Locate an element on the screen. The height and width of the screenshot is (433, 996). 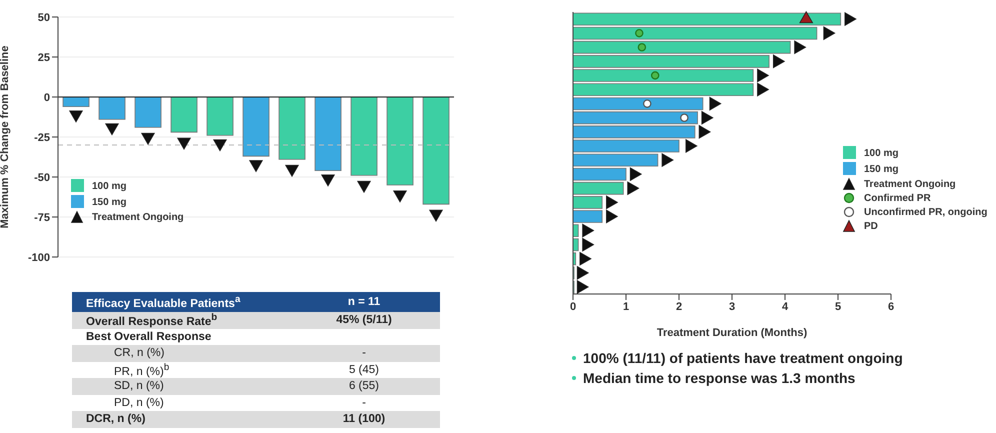
text: n = 11 is located at coordinates (364, 302).